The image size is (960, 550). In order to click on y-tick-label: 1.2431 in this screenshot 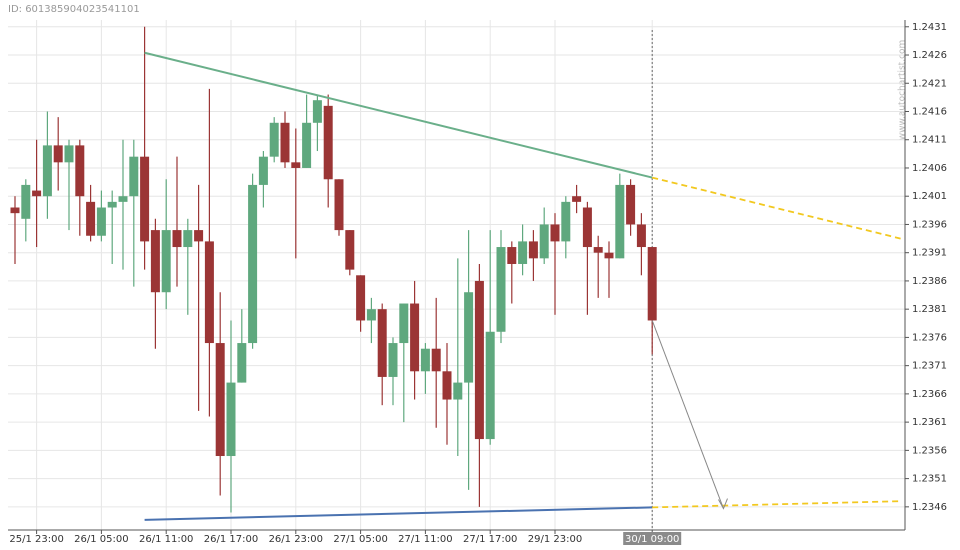, I will do `click(929, 27)`.